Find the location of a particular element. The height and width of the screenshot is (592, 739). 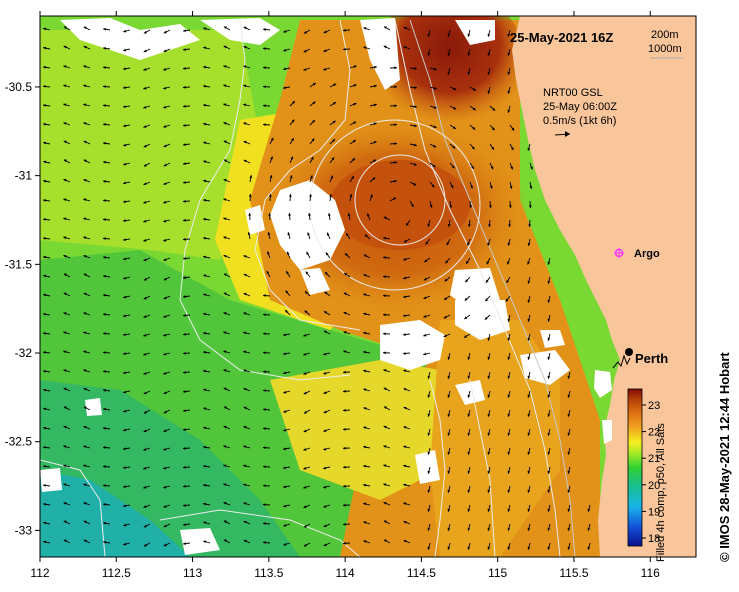

colorbar-tick-label: 22 is located at coordinates (654, 433).